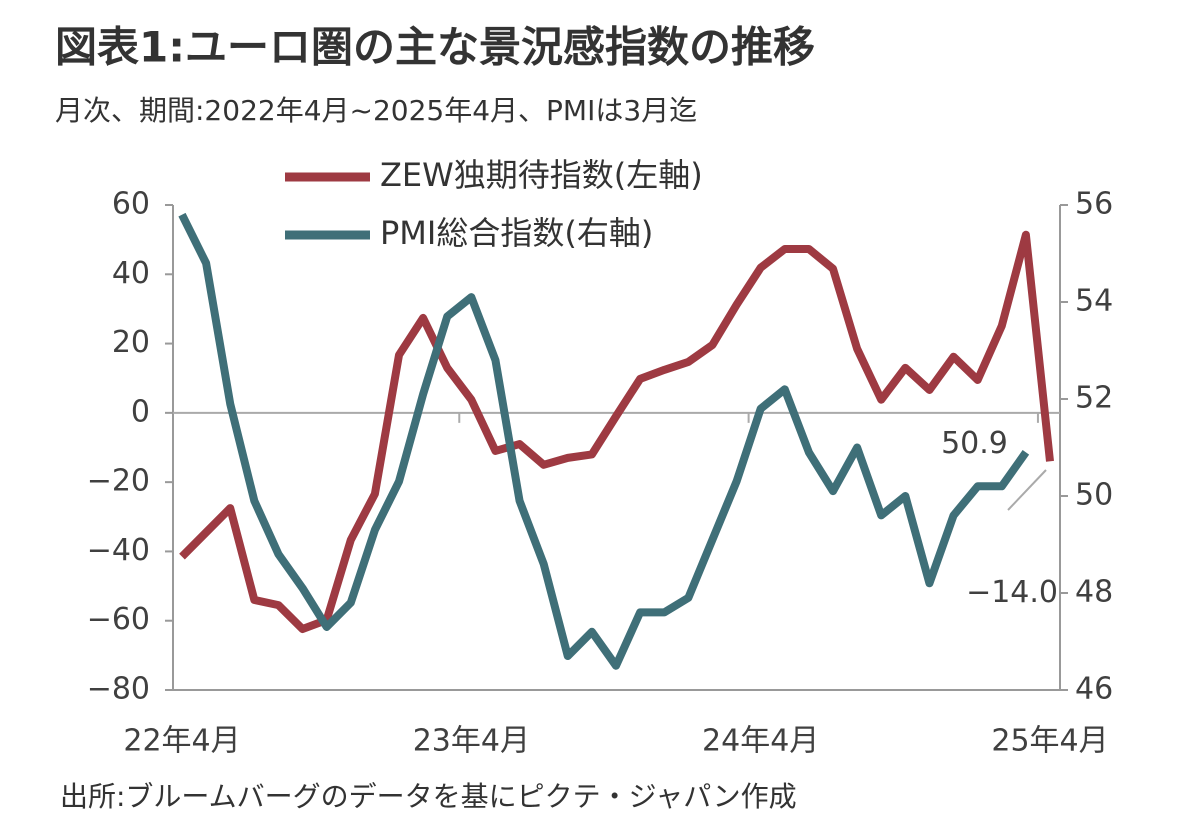 The image size is (1182, 826). What do you see at coordinates (516, 233) in the screenshot?
I see `legend-label: PMI総合指数(右軸)` at bounding box center [516, 233].